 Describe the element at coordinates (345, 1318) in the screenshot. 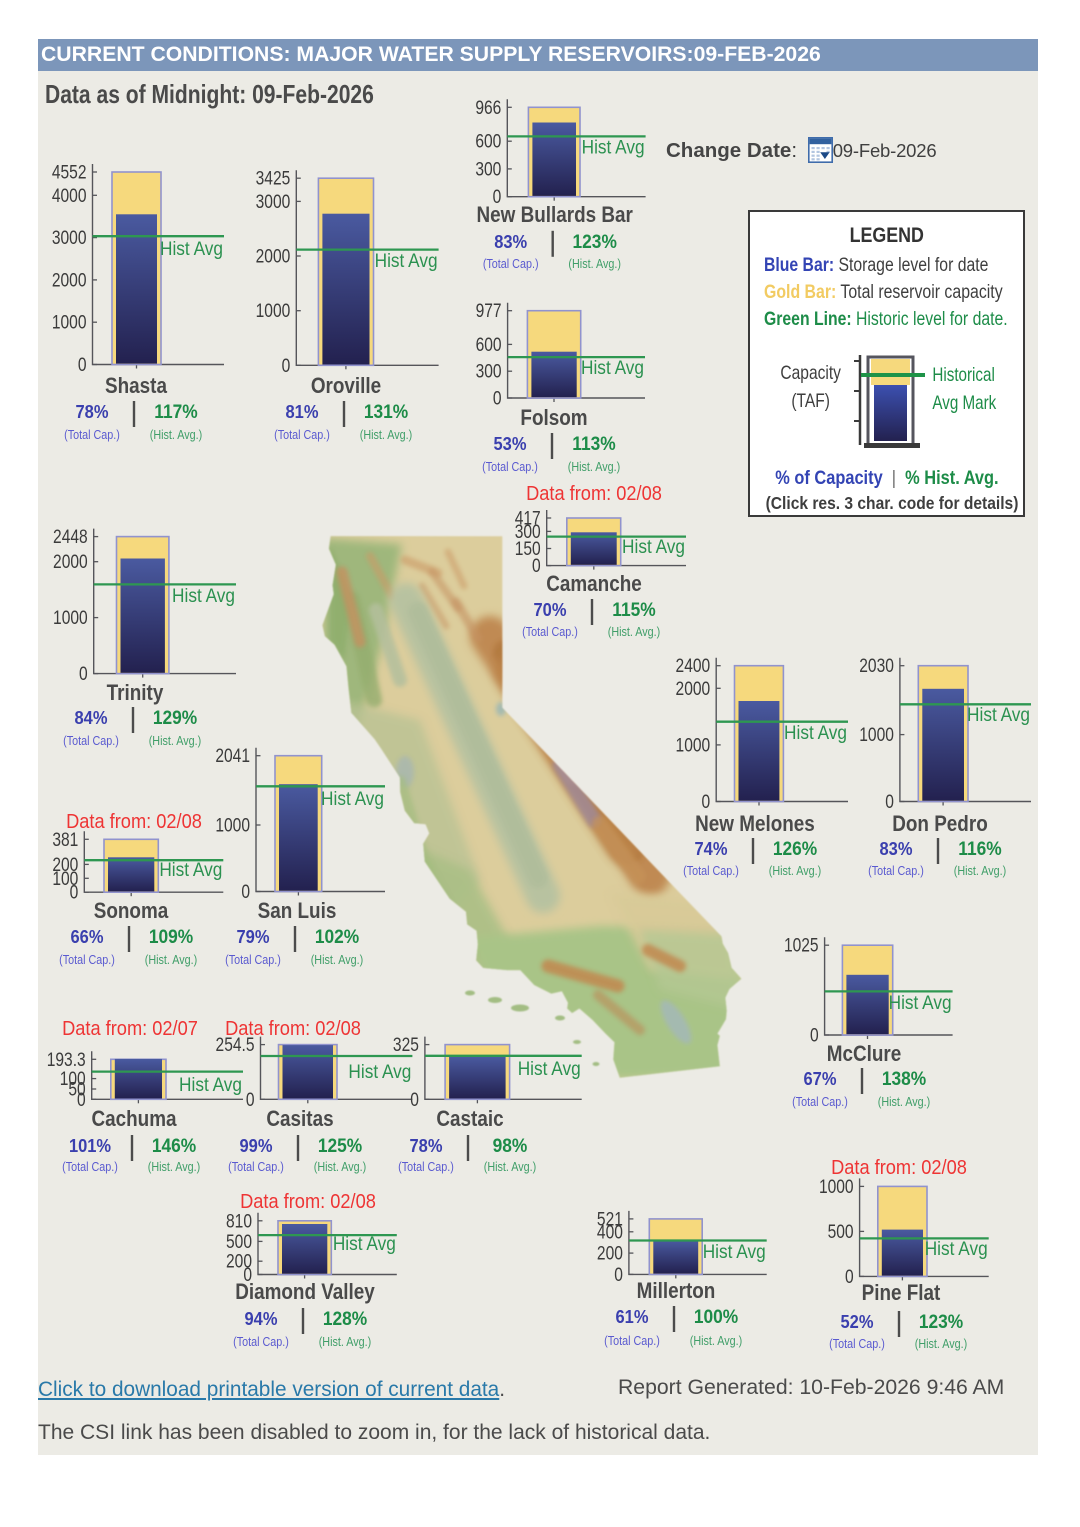

I see `svg-text: 128%` at that location.